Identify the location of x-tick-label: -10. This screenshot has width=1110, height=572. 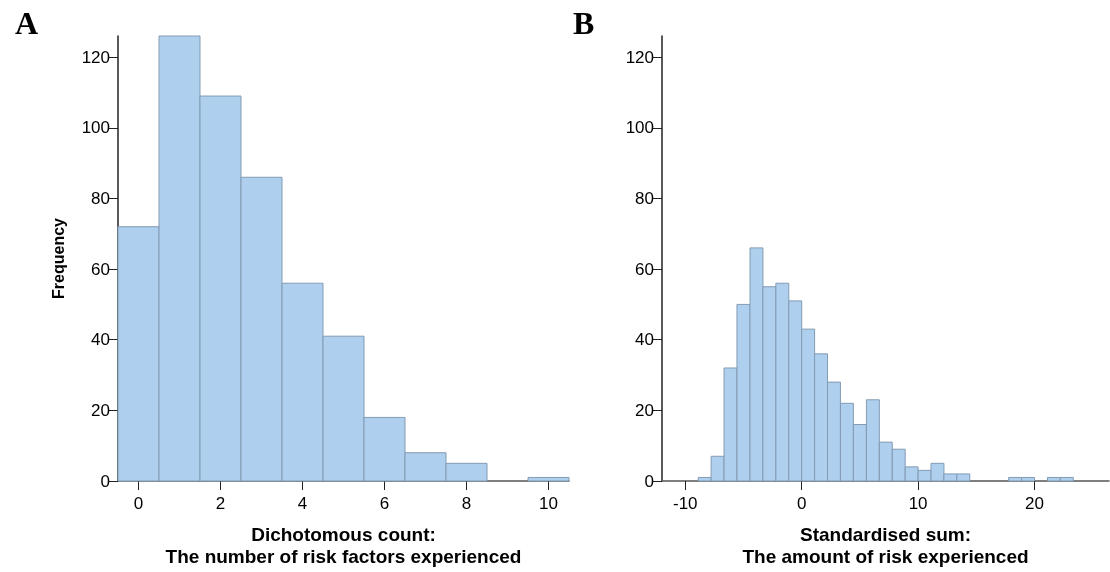
(685, 503).